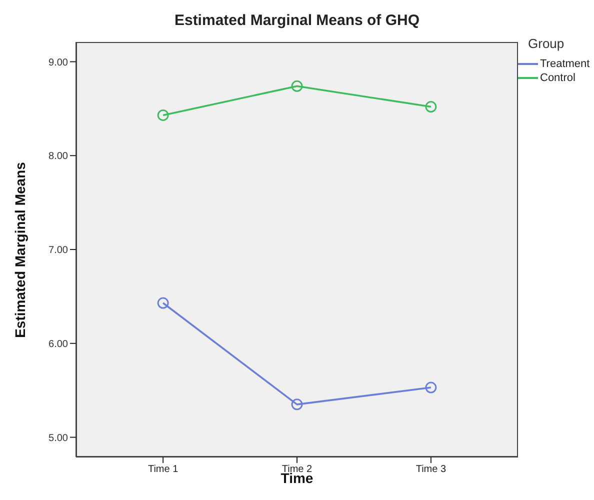  What do you see at coordinates (558, 78) in the screenshot?
I see `legend-label: Control` at bounding box center [558, 78].